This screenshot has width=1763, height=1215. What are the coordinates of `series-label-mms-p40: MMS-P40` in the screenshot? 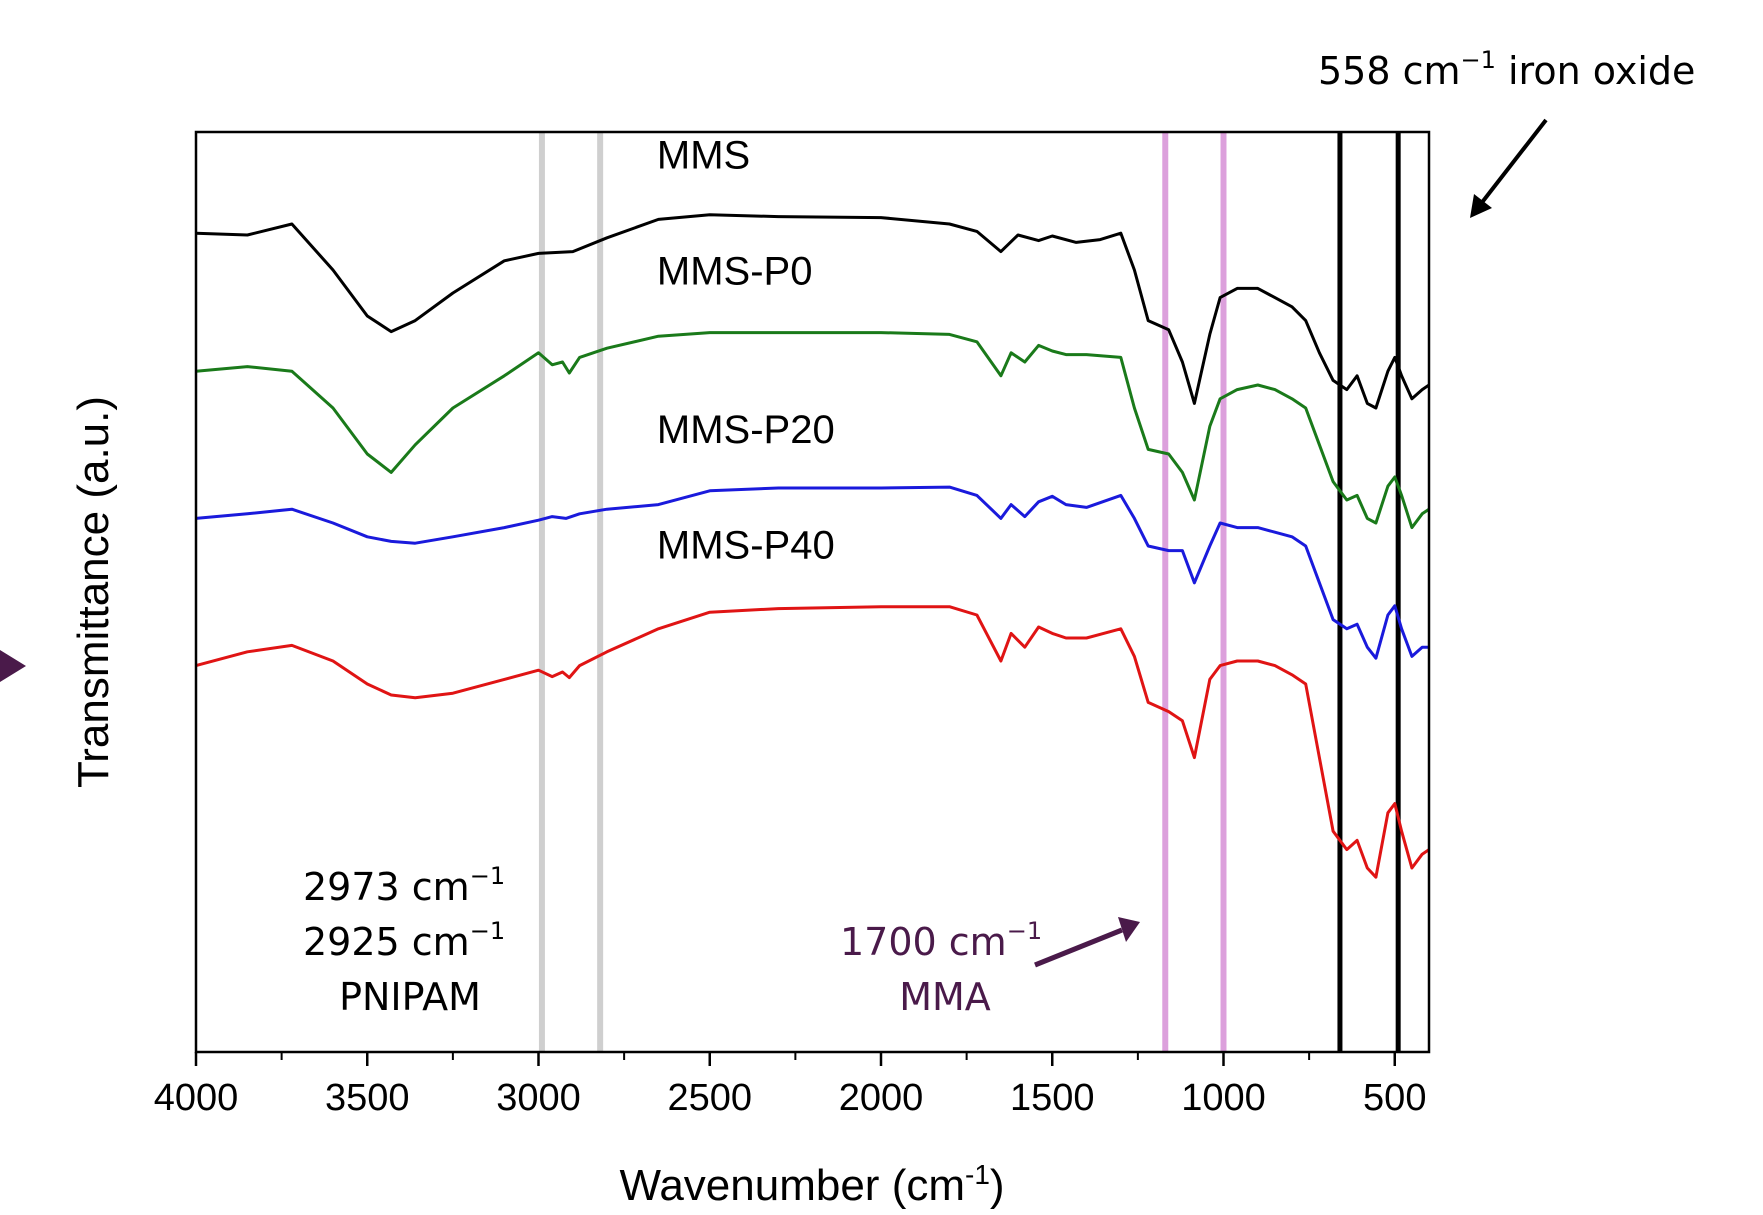 It's located at (746, 546).